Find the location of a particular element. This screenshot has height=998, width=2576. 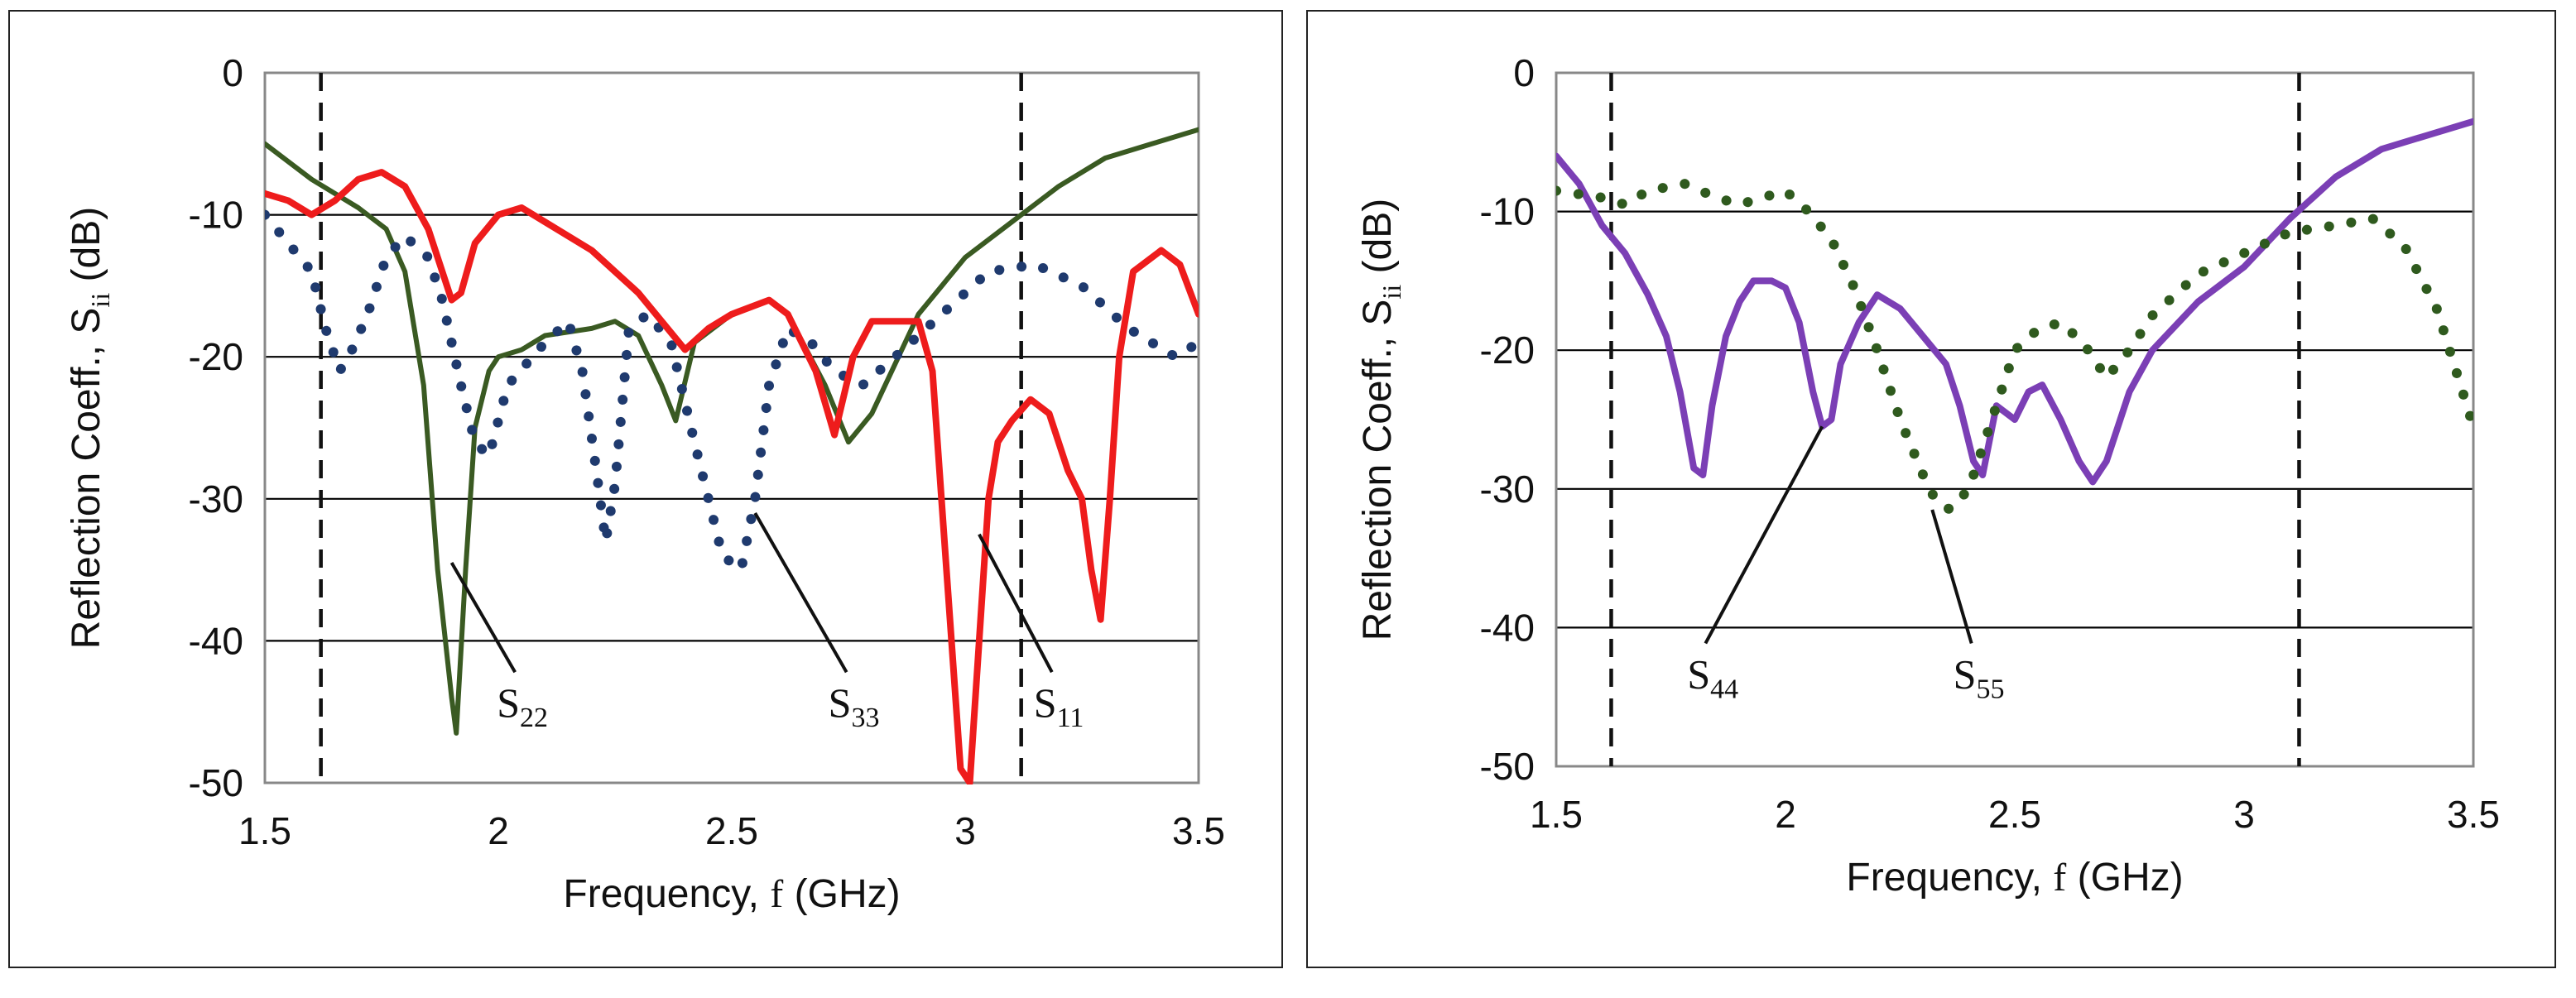

annotation-label-33: S33 is located at coordinates (854, 706).